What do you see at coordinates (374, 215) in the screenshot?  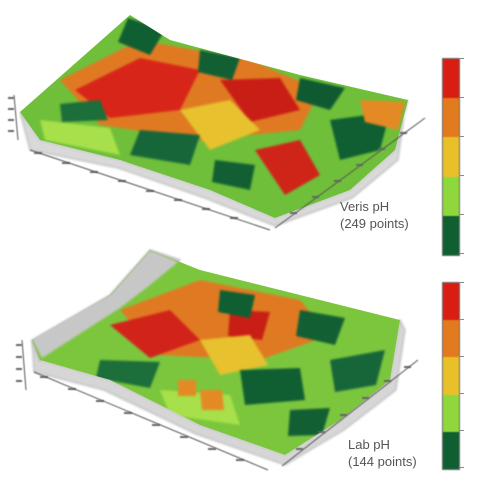 I see `chart-caption: Veris pH (249 points)` at bounding box center [374, 215].